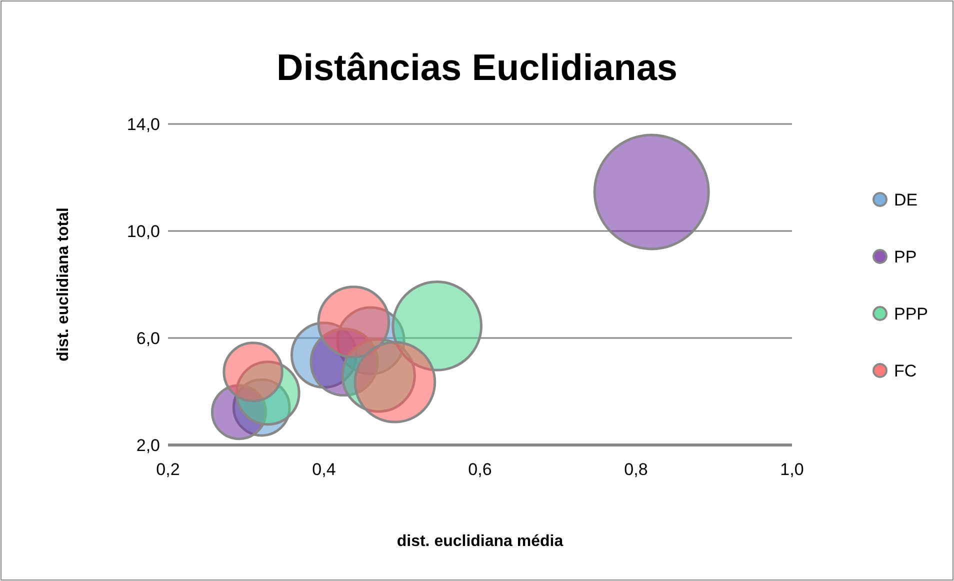 The width and height of the screenshot is (954, 581). I want to click on y-axis-title: dist. euclidiana total, so click(63, 285).